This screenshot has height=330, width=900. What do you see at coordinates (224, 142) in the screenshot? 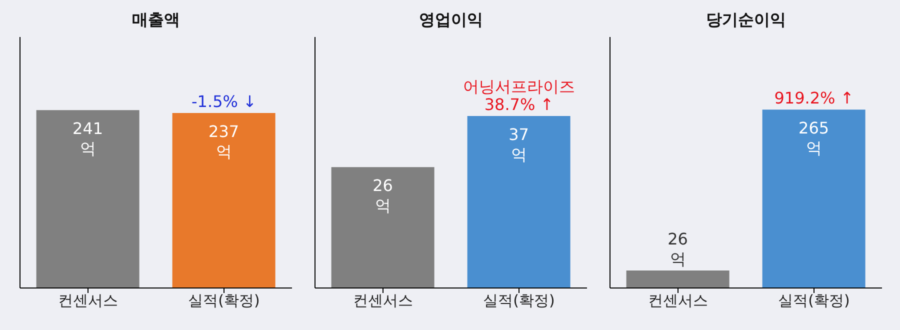
I see `data-label: 237 억` at bounding box center [224, 142].